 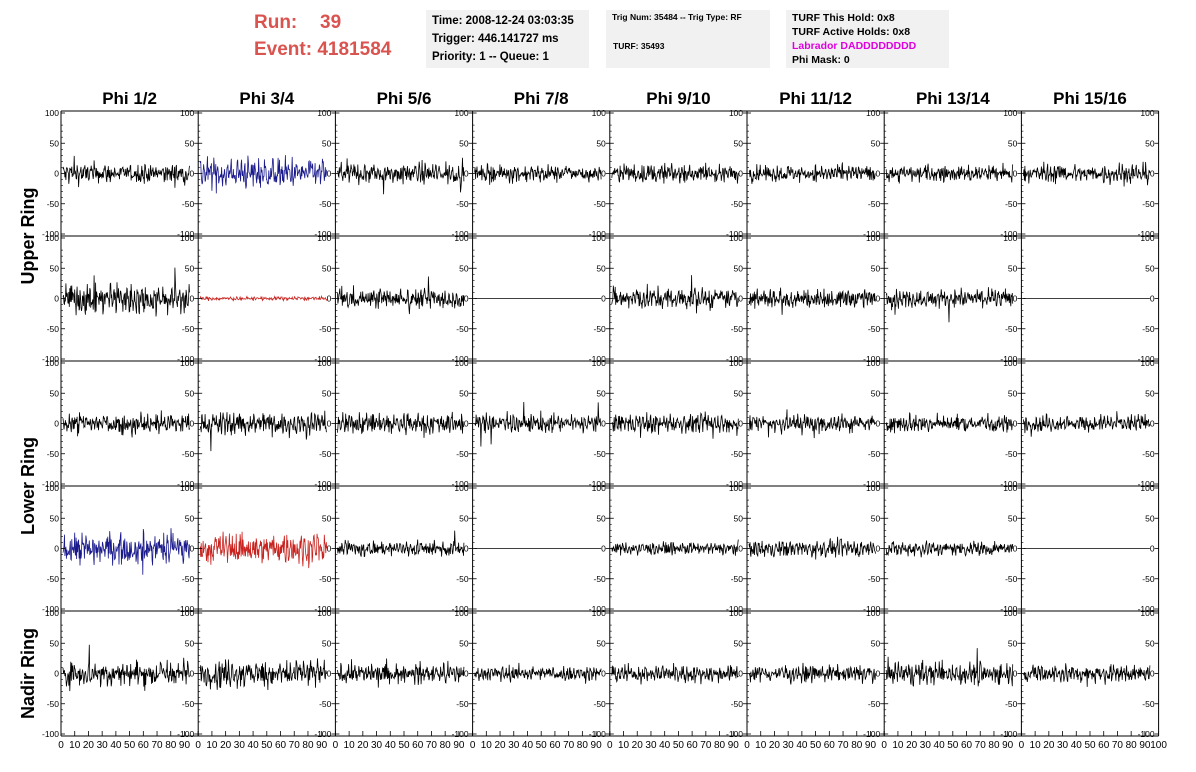 What do you see at coordinates (541, 98) in the screenshot?
I see `column-title: Phi 7/8` at bounding box center [541, 98].